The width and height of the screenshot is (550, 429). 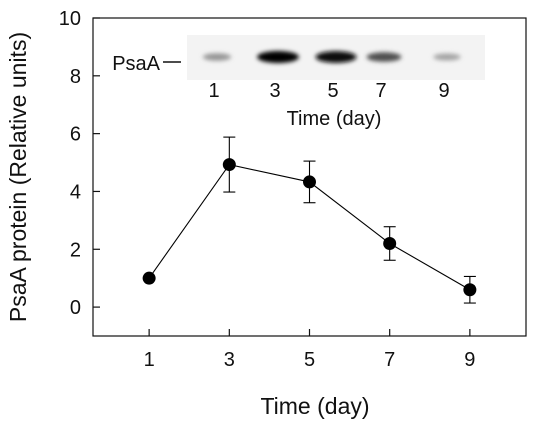 What do you see at coordinates (75, 250) in the screenshot?
I see `y-tick-label: 2` at bounding box center [75, 250].